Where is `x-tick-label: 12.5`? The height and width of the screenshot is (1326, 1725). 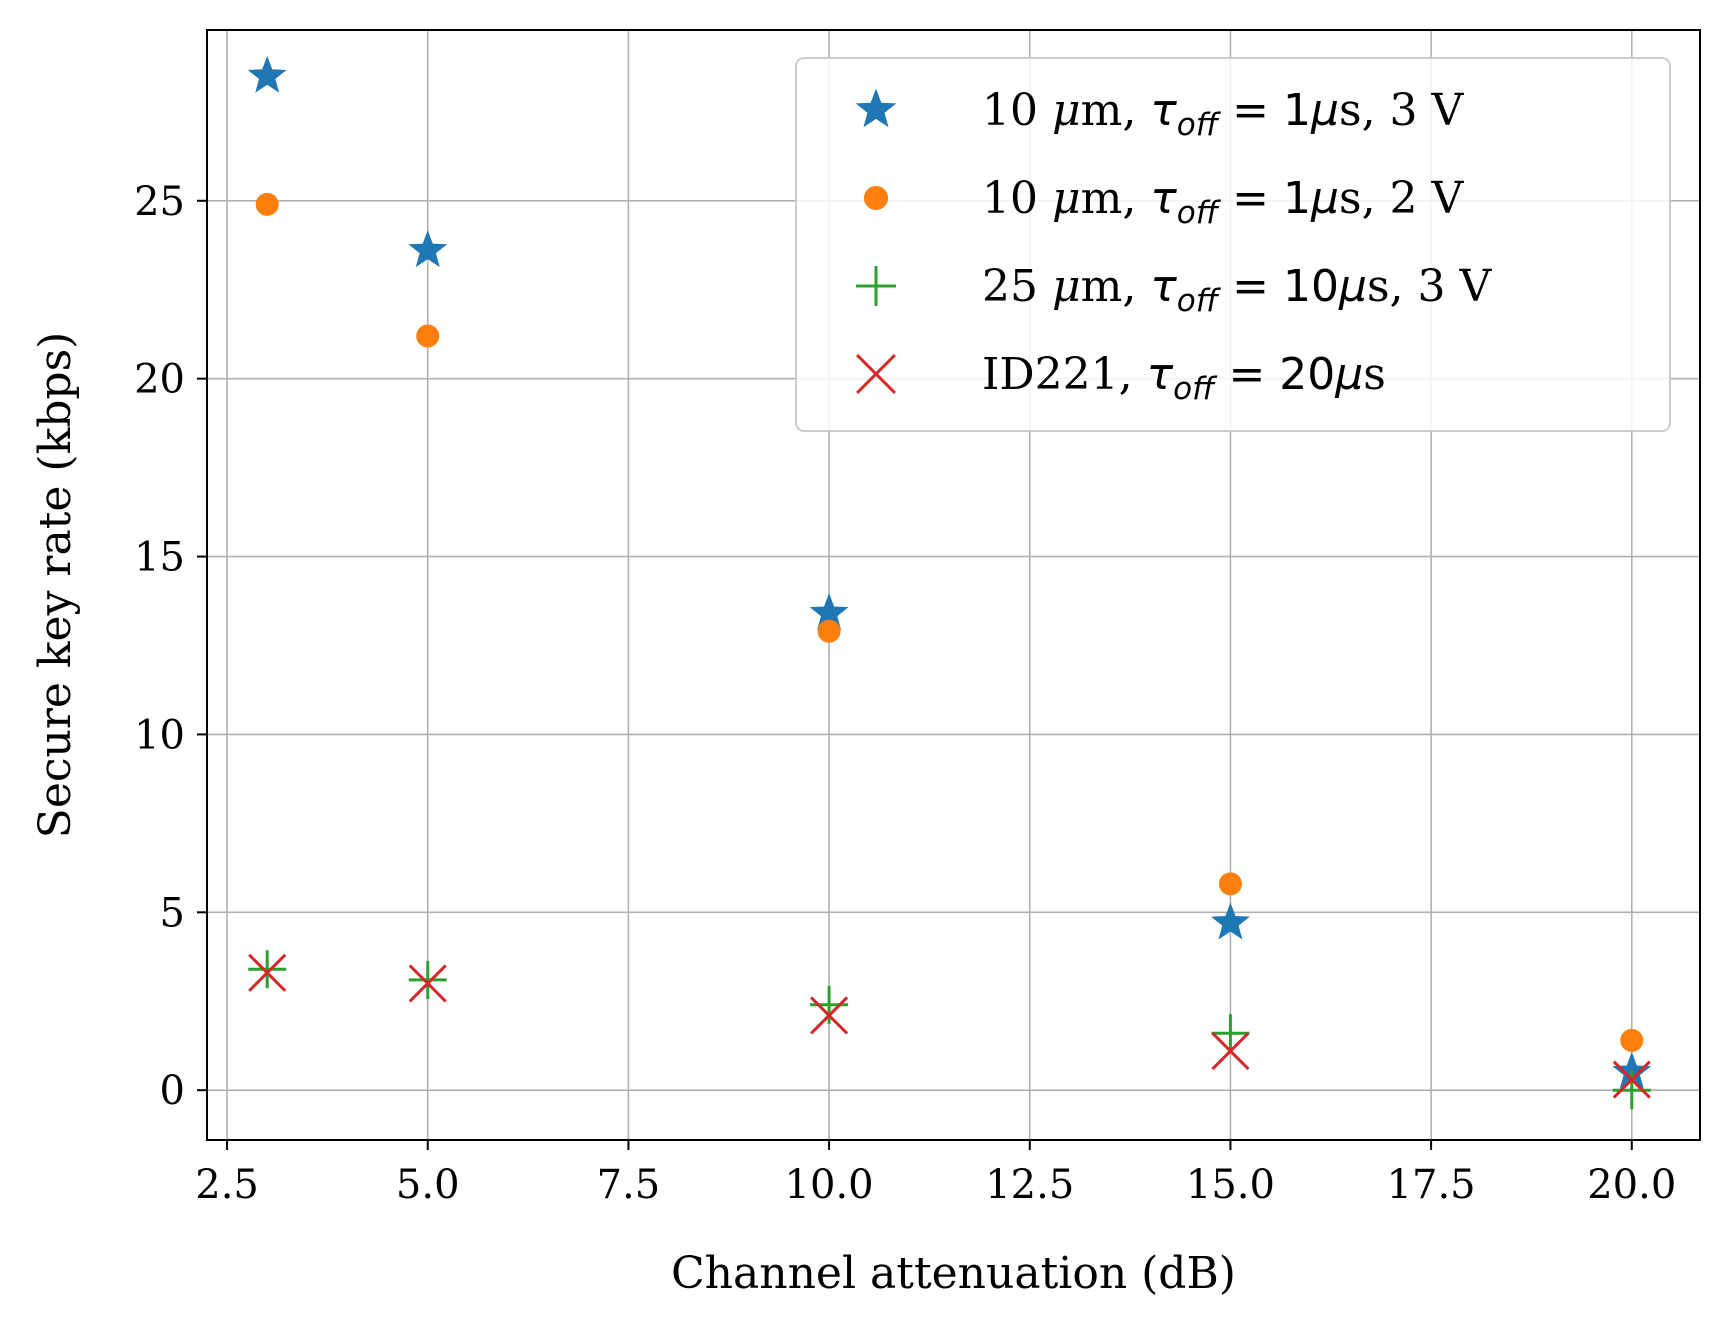
x-tick-label: 12.5 is located at coordinates (1029, 1185).